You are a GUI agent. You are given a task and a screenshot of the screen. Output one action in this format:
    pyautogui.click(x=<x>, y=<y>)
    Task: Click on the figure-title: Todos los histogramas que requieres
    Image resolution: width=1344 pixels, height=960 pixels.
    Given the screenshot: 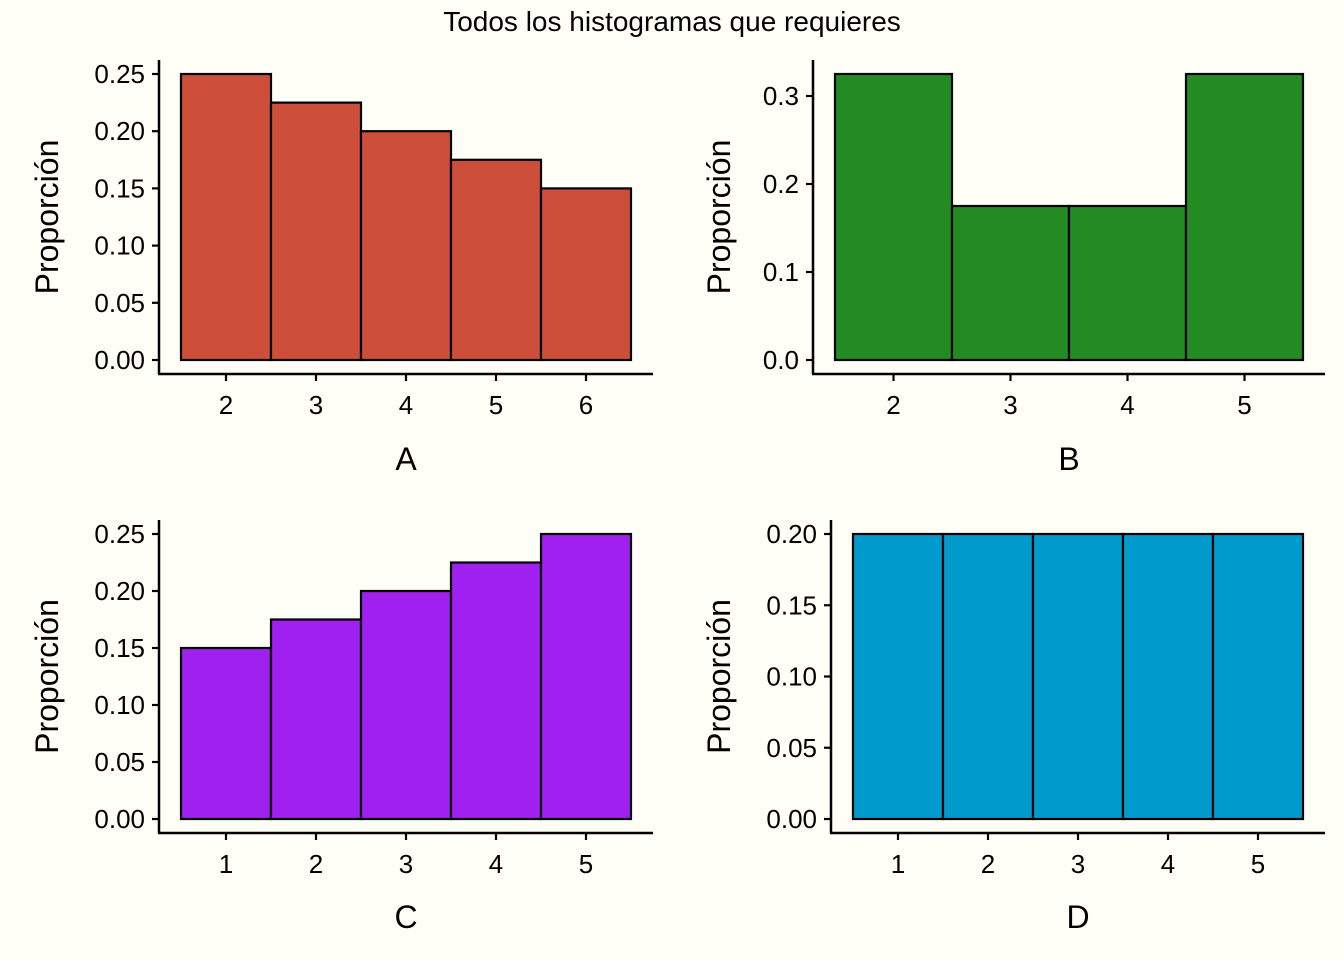 What is the action you would take?
    pyautogui.click(x=672, y=21)
    